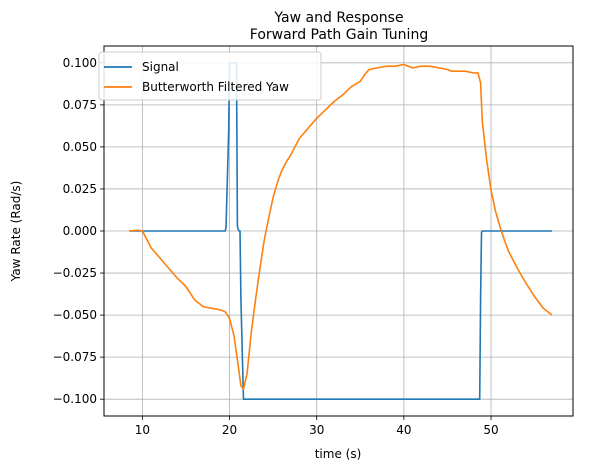 The height and width of the screenshot is (470, 599). I want to click on y-tick-label: −0.050, so click(75, 315).